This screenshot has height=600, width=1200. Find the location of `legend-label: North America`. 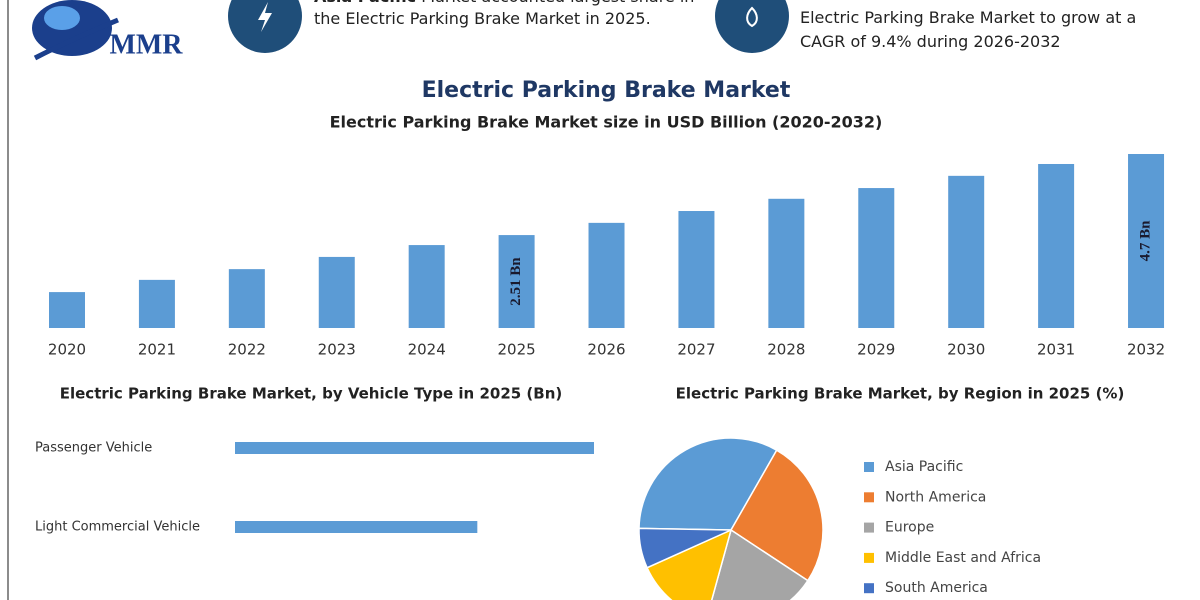

legend-label: North America is located at coordinates (935, 497).